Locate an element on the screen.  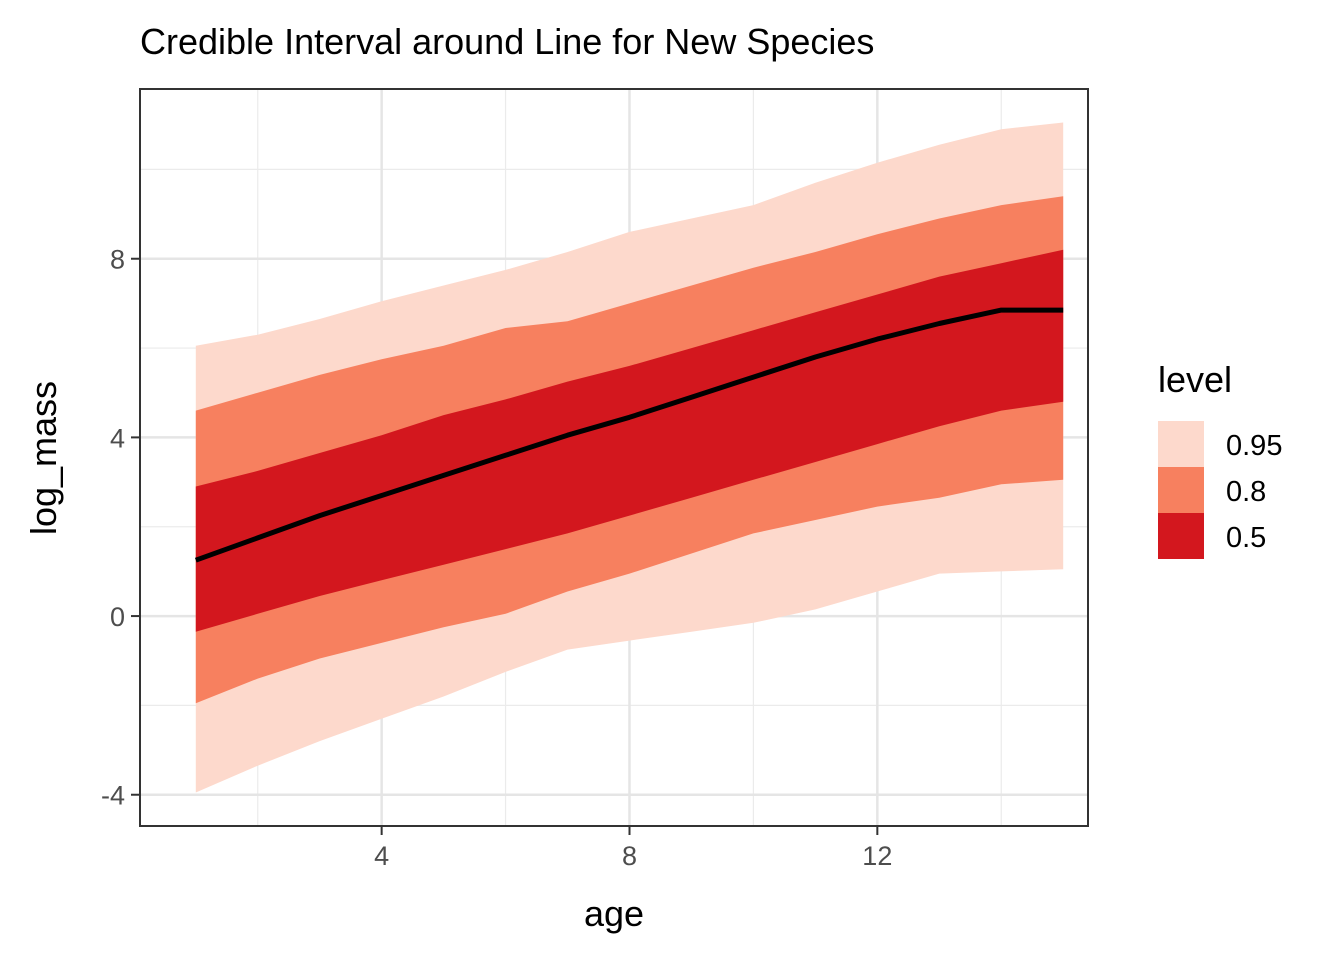
legend-label: 0.95 is located at coordinates (1254, 446).